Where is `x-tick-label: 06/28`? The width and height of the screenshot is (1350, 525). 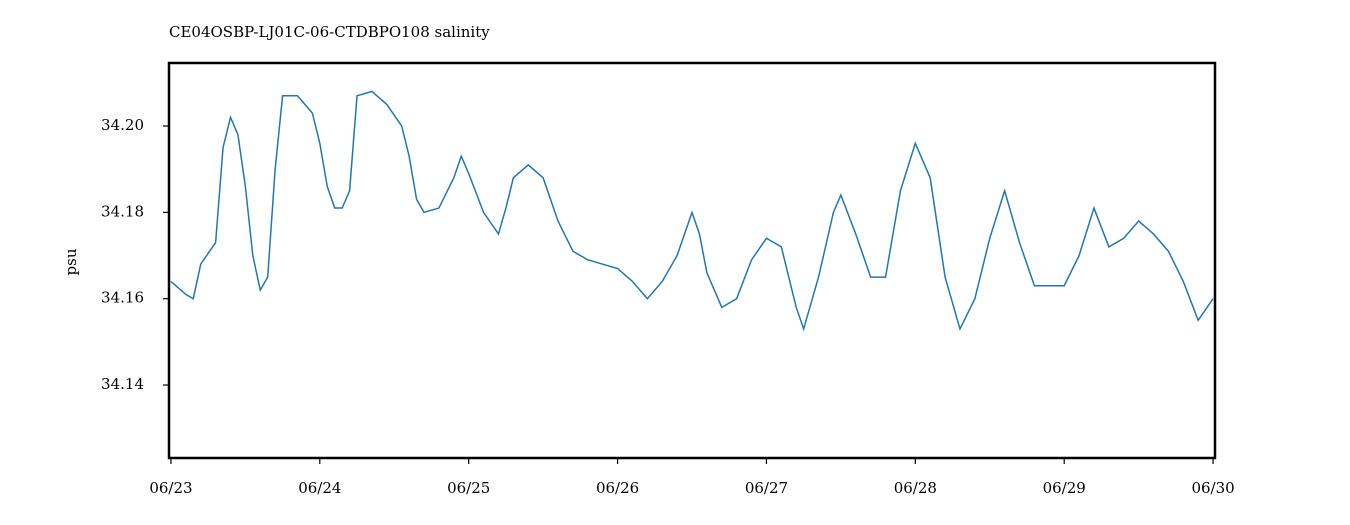
x-tick-label: 06/28 is located at coordinates (915, 488).